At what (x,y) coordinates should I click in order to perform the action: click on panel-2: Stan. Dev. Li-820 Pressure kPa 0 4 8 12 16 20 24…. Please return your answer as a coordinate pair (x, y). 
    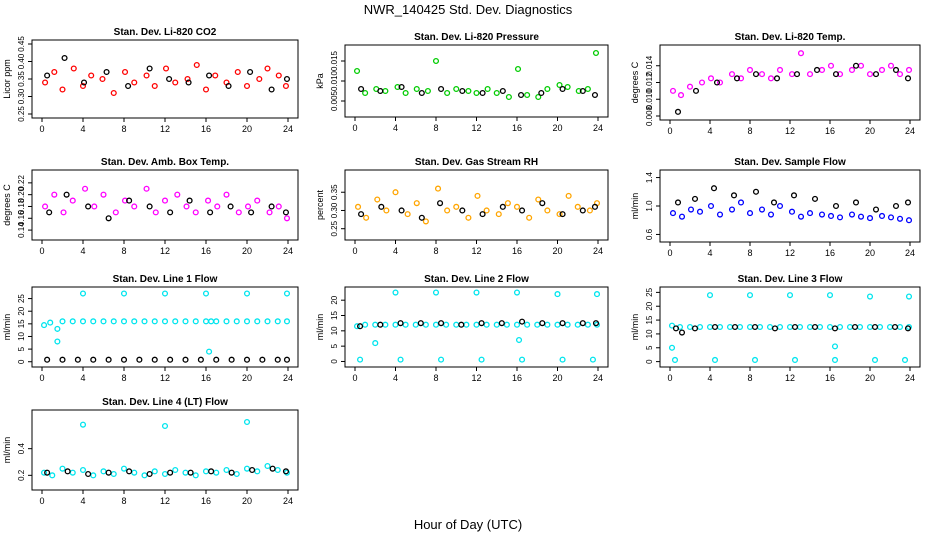
    Looking at the image, I should click on (462, 82).